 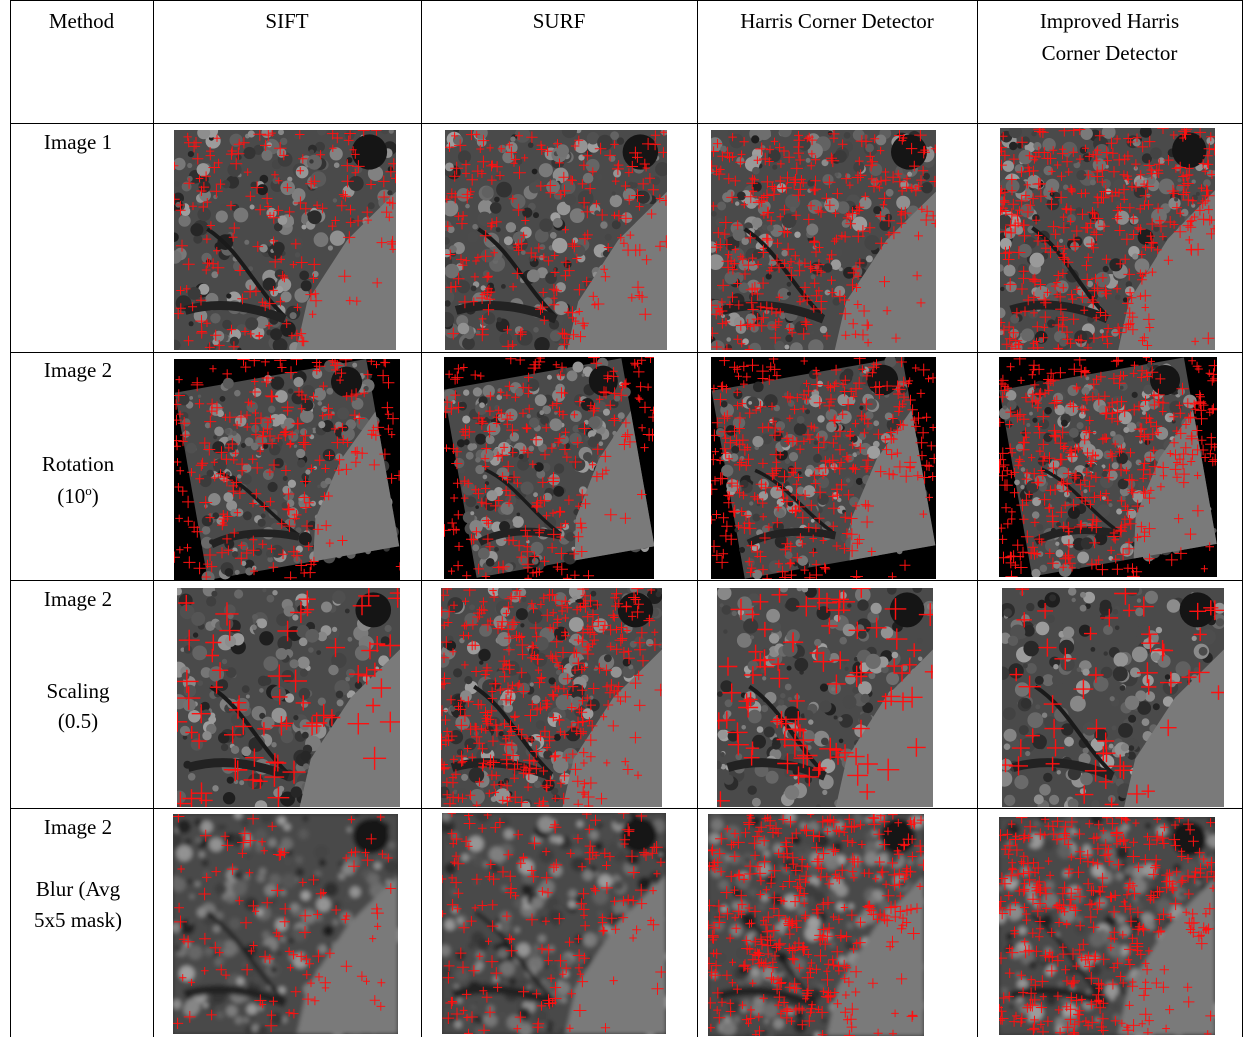 What do you see at coordinates (78, 920) in the screenshot?
I see `row4-param: 5x5 mask)` at bounding box center [78, 920].